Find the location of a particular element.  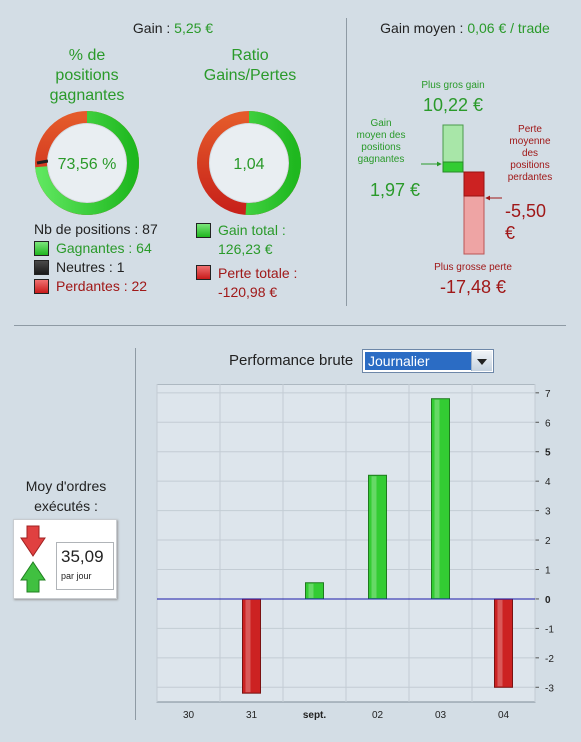

avg-win-value: 1,97 € is located at coordinates (395, 190).